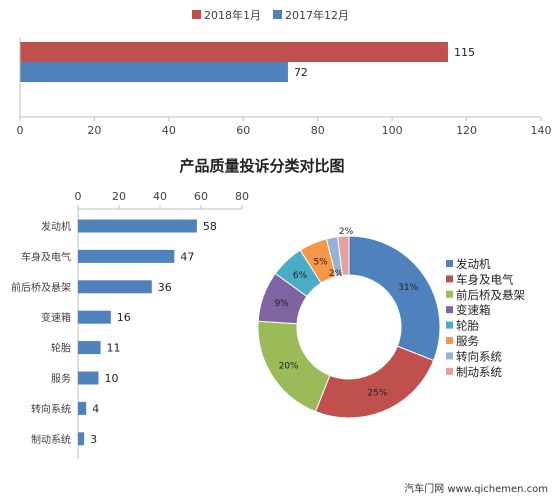  Describe the element at coordinates (51, 439) in the screenshot. I see `left-category-label-7: 制动系统` at that location.